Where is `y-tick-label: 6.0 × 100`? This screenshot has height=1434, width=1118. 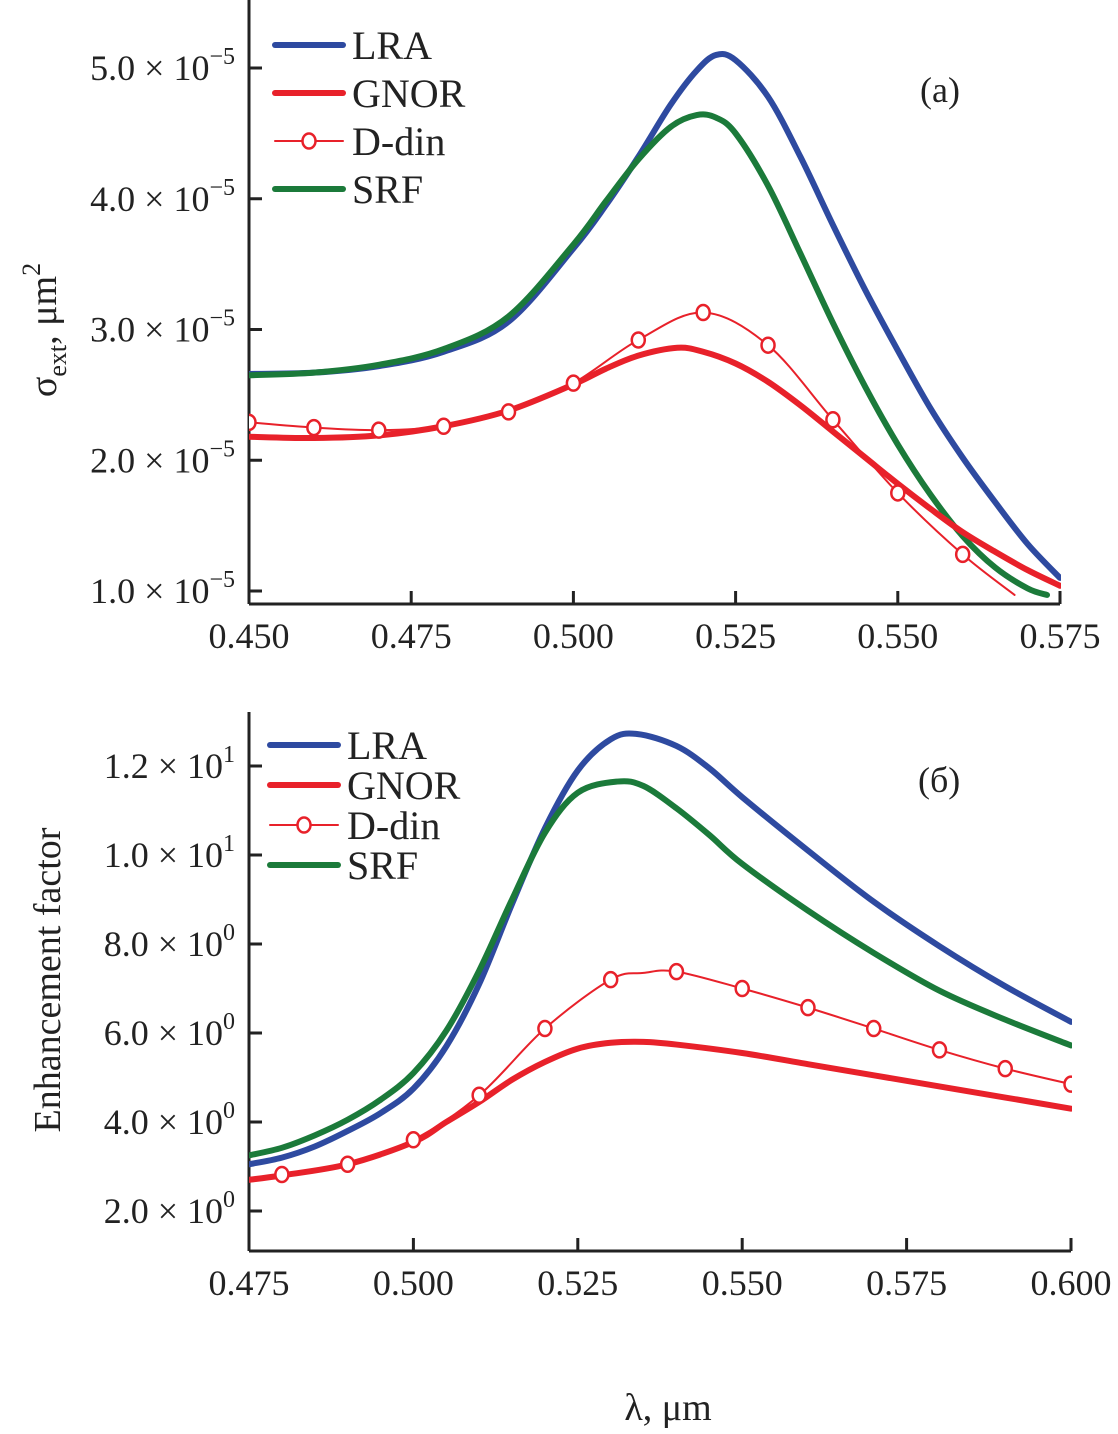 y-tick-label: 6.0 × 100 is located at coordinates (169, 1031).